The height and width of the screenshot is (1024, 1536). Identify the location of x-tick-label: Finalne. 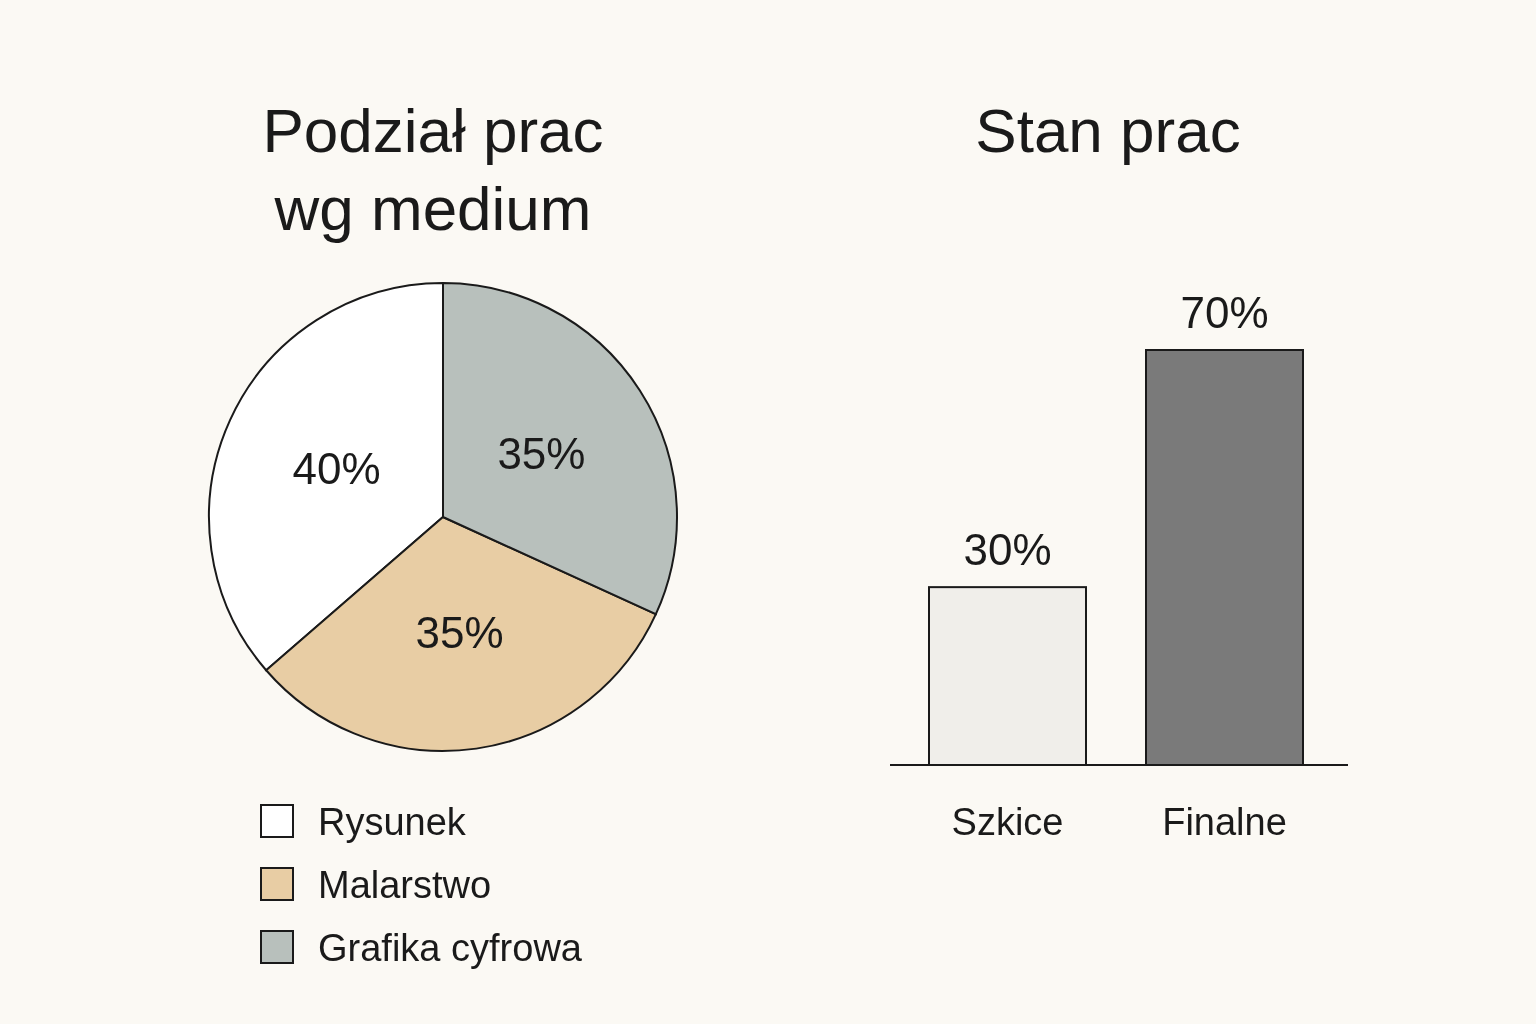
(1224, 822).